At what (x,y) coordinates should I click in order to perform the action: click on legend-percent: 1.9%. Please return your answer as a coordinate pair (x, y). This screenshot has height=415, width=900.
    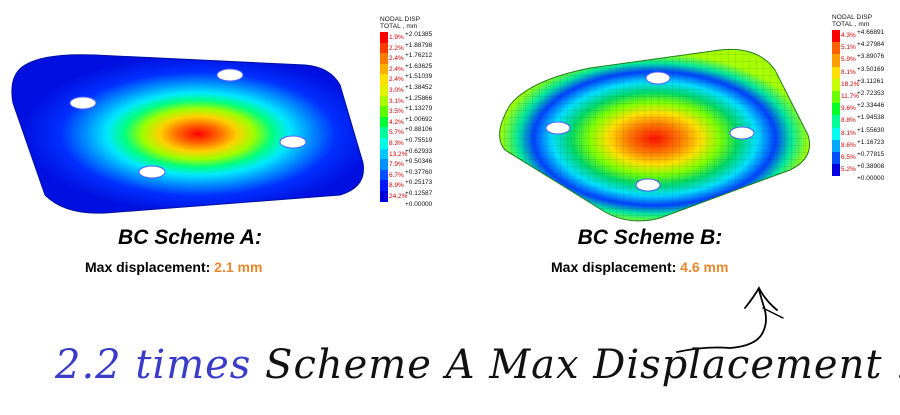
    Looking at the image, I should click on (396, 37).